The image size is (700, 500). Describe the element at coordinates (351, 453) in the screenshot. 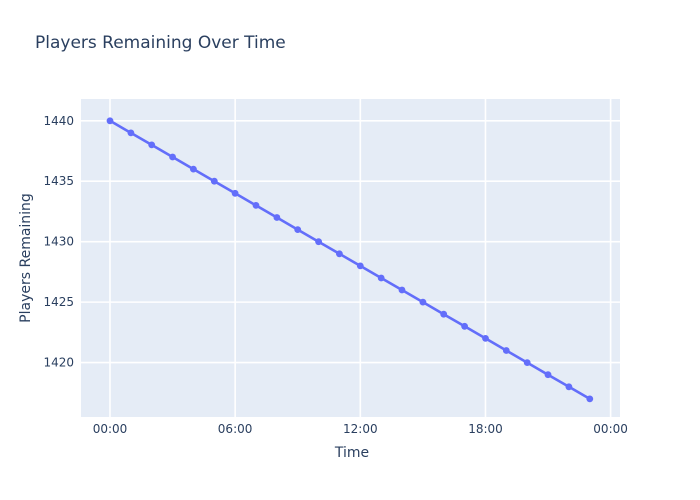

I see `x-axis-title: Time` at that location.